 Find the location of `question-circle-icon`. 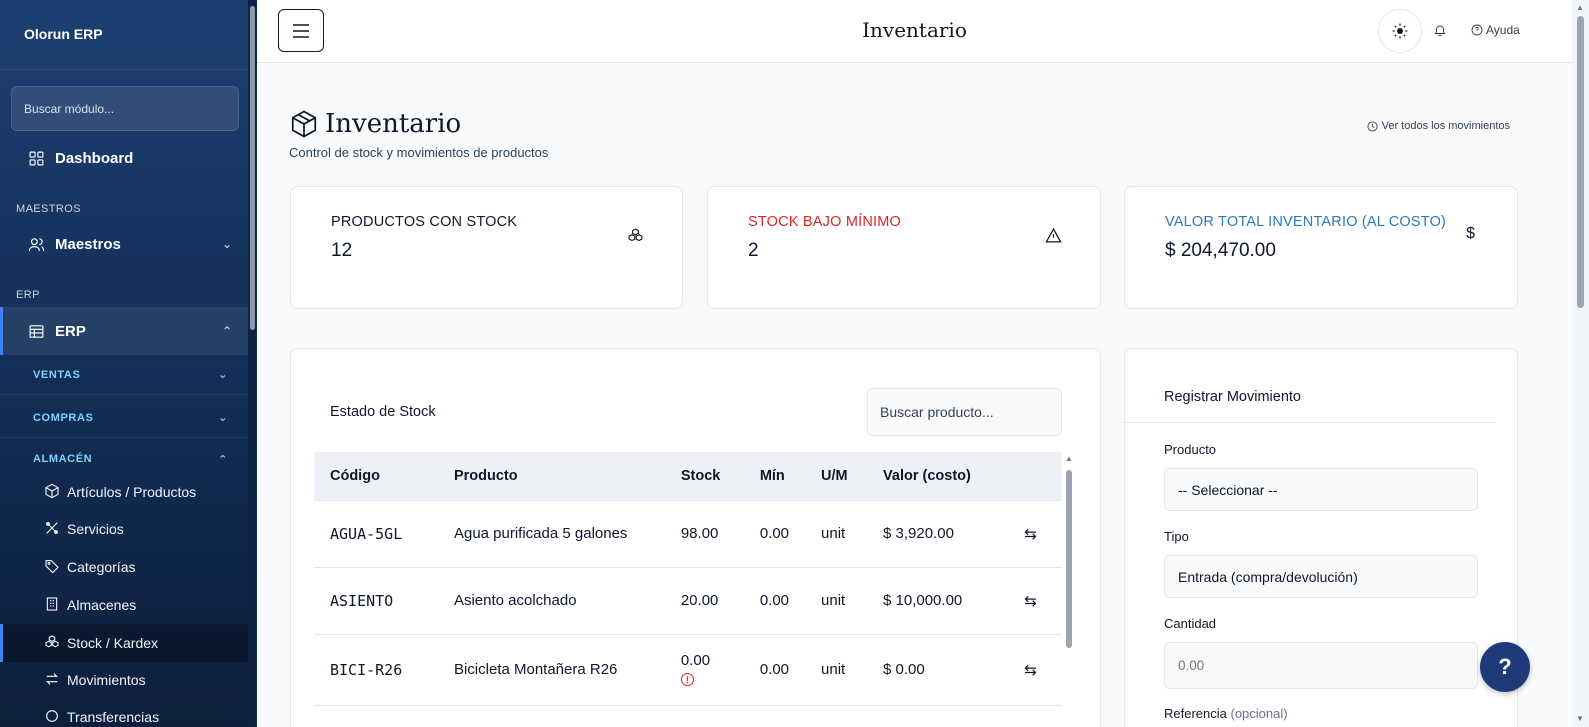

question-circle-icon is located at coordinates (1477, 30).